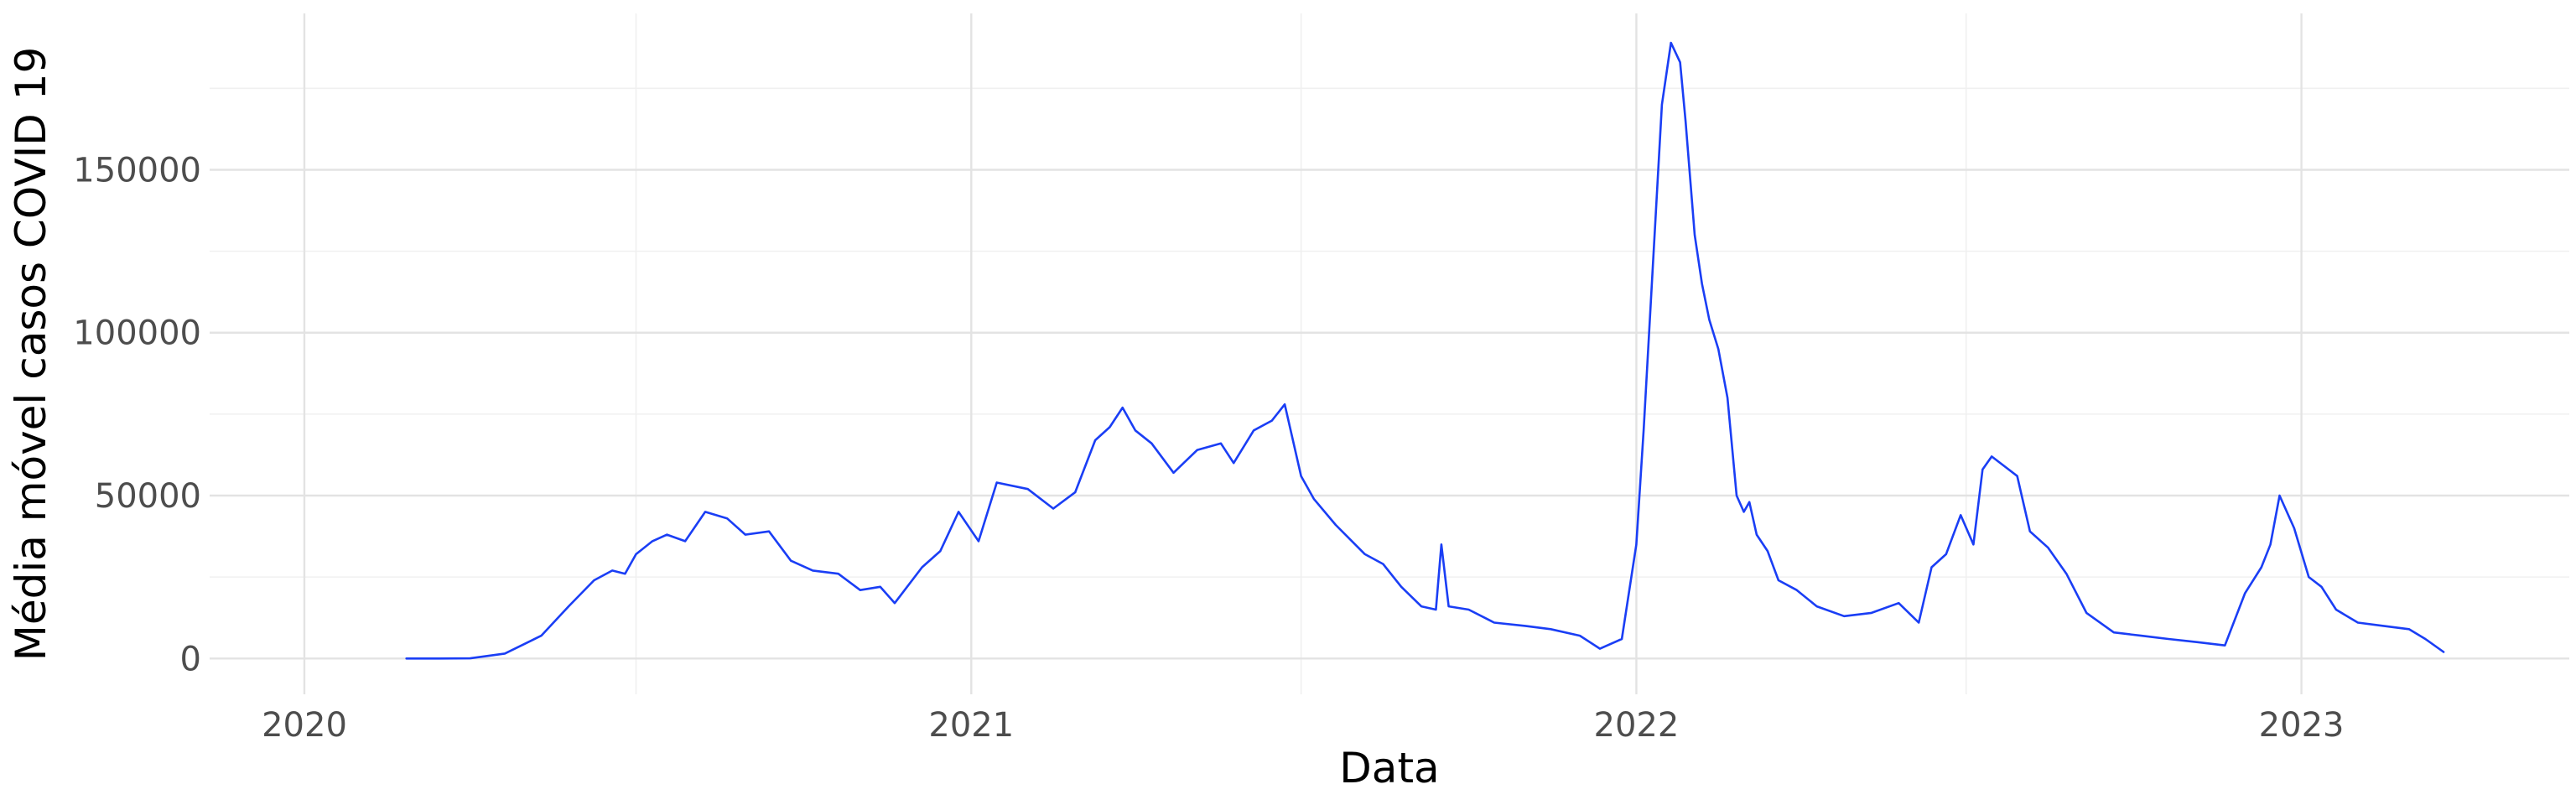 Image resolution: width=2576 pixels, height=805 pixels. What do you see at coordinates (137, 333) in the screenshot?
I see `y-tick-label: 100000` at bounding box center [137, 333].